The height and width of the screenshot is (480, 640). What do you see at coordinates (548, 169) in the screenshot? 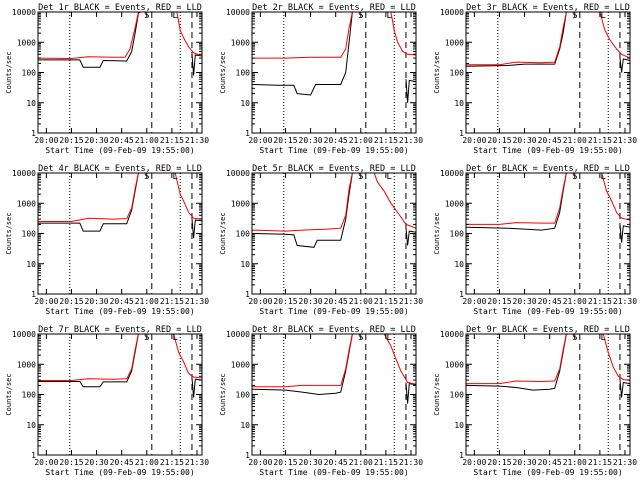
I see `panel-title: Det 6r BLACK = Events, RED = LLD` at bounding box center [548, 169].